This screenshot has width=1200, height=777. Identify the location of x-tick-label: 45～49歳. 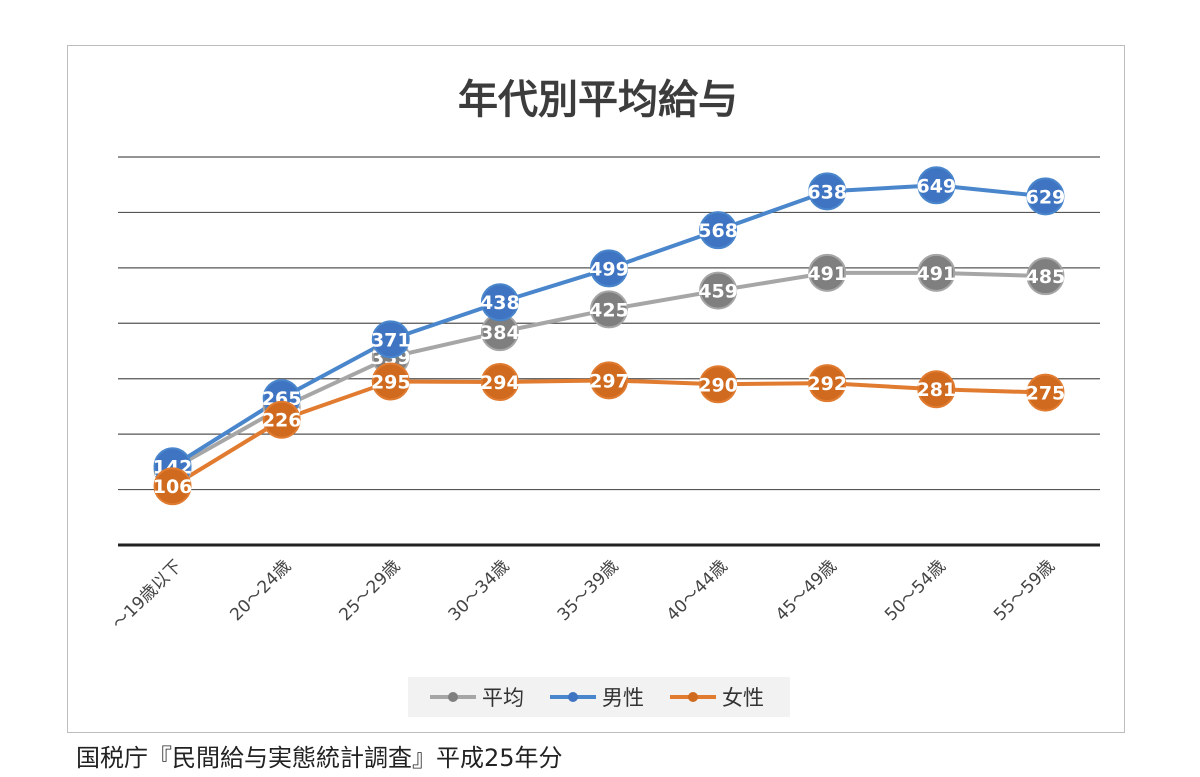
(806, 590).